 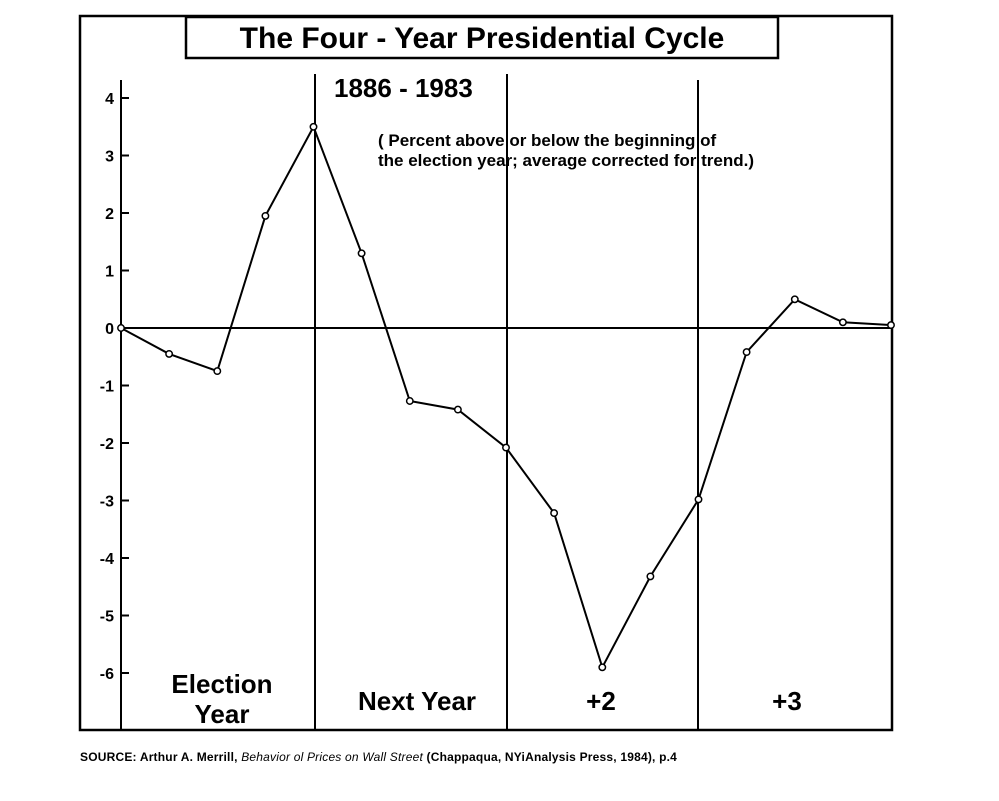 I want to click on section-label-plus-2: +2, so click(x=601, y=701).